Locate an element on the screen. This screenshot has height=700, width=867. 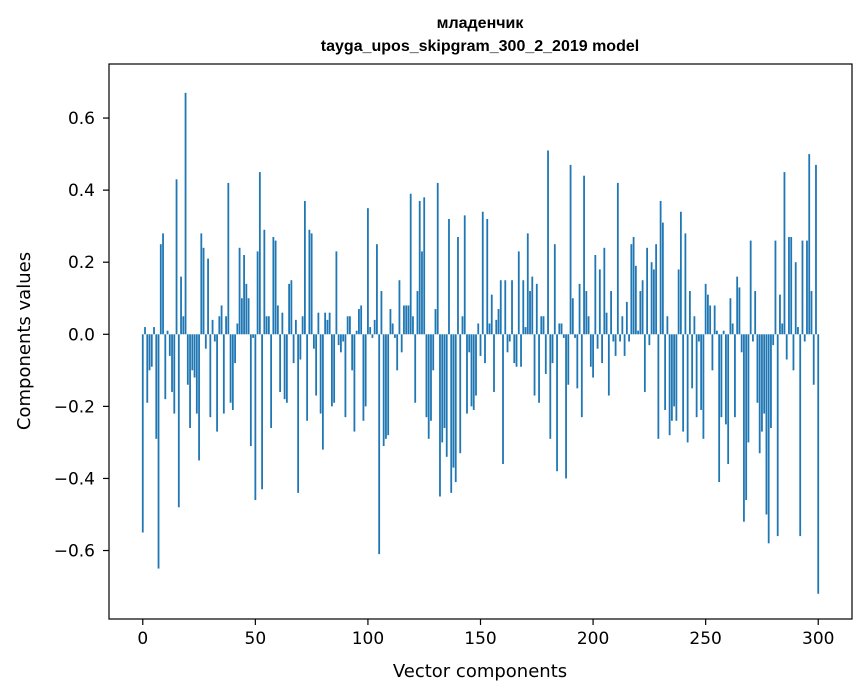
y-tick-label: 0.2 is located at coordinates (81, 263).